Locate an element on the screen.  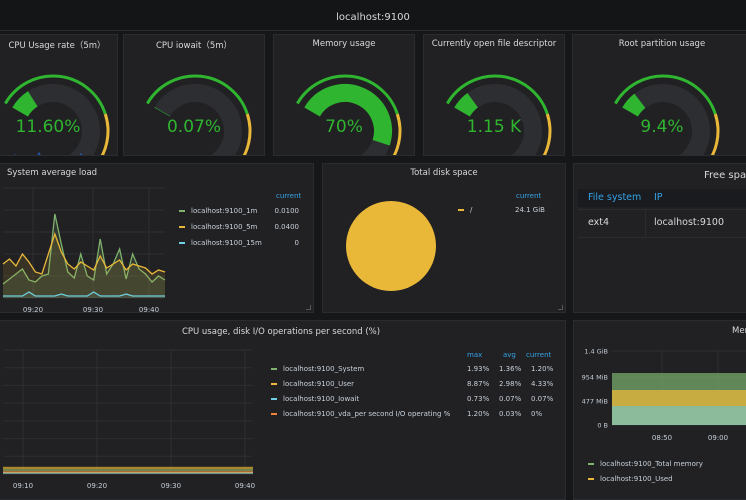
table-header: File system IP is located at coordinates (662, 198).